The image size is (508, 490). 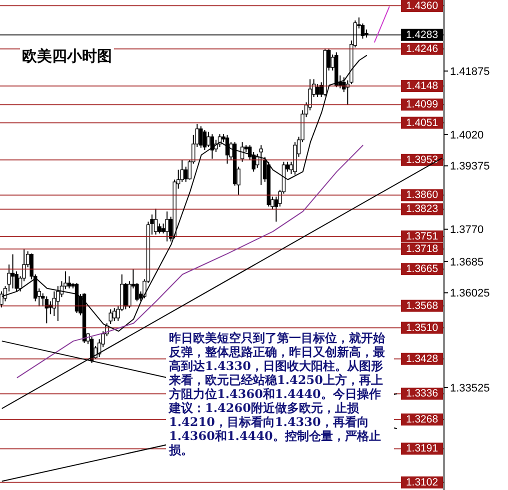 What do you see at coordinates (422, 328) in the screenshot?
I see `ref-line-label: 1.3510` at bounding box center [422, 328].